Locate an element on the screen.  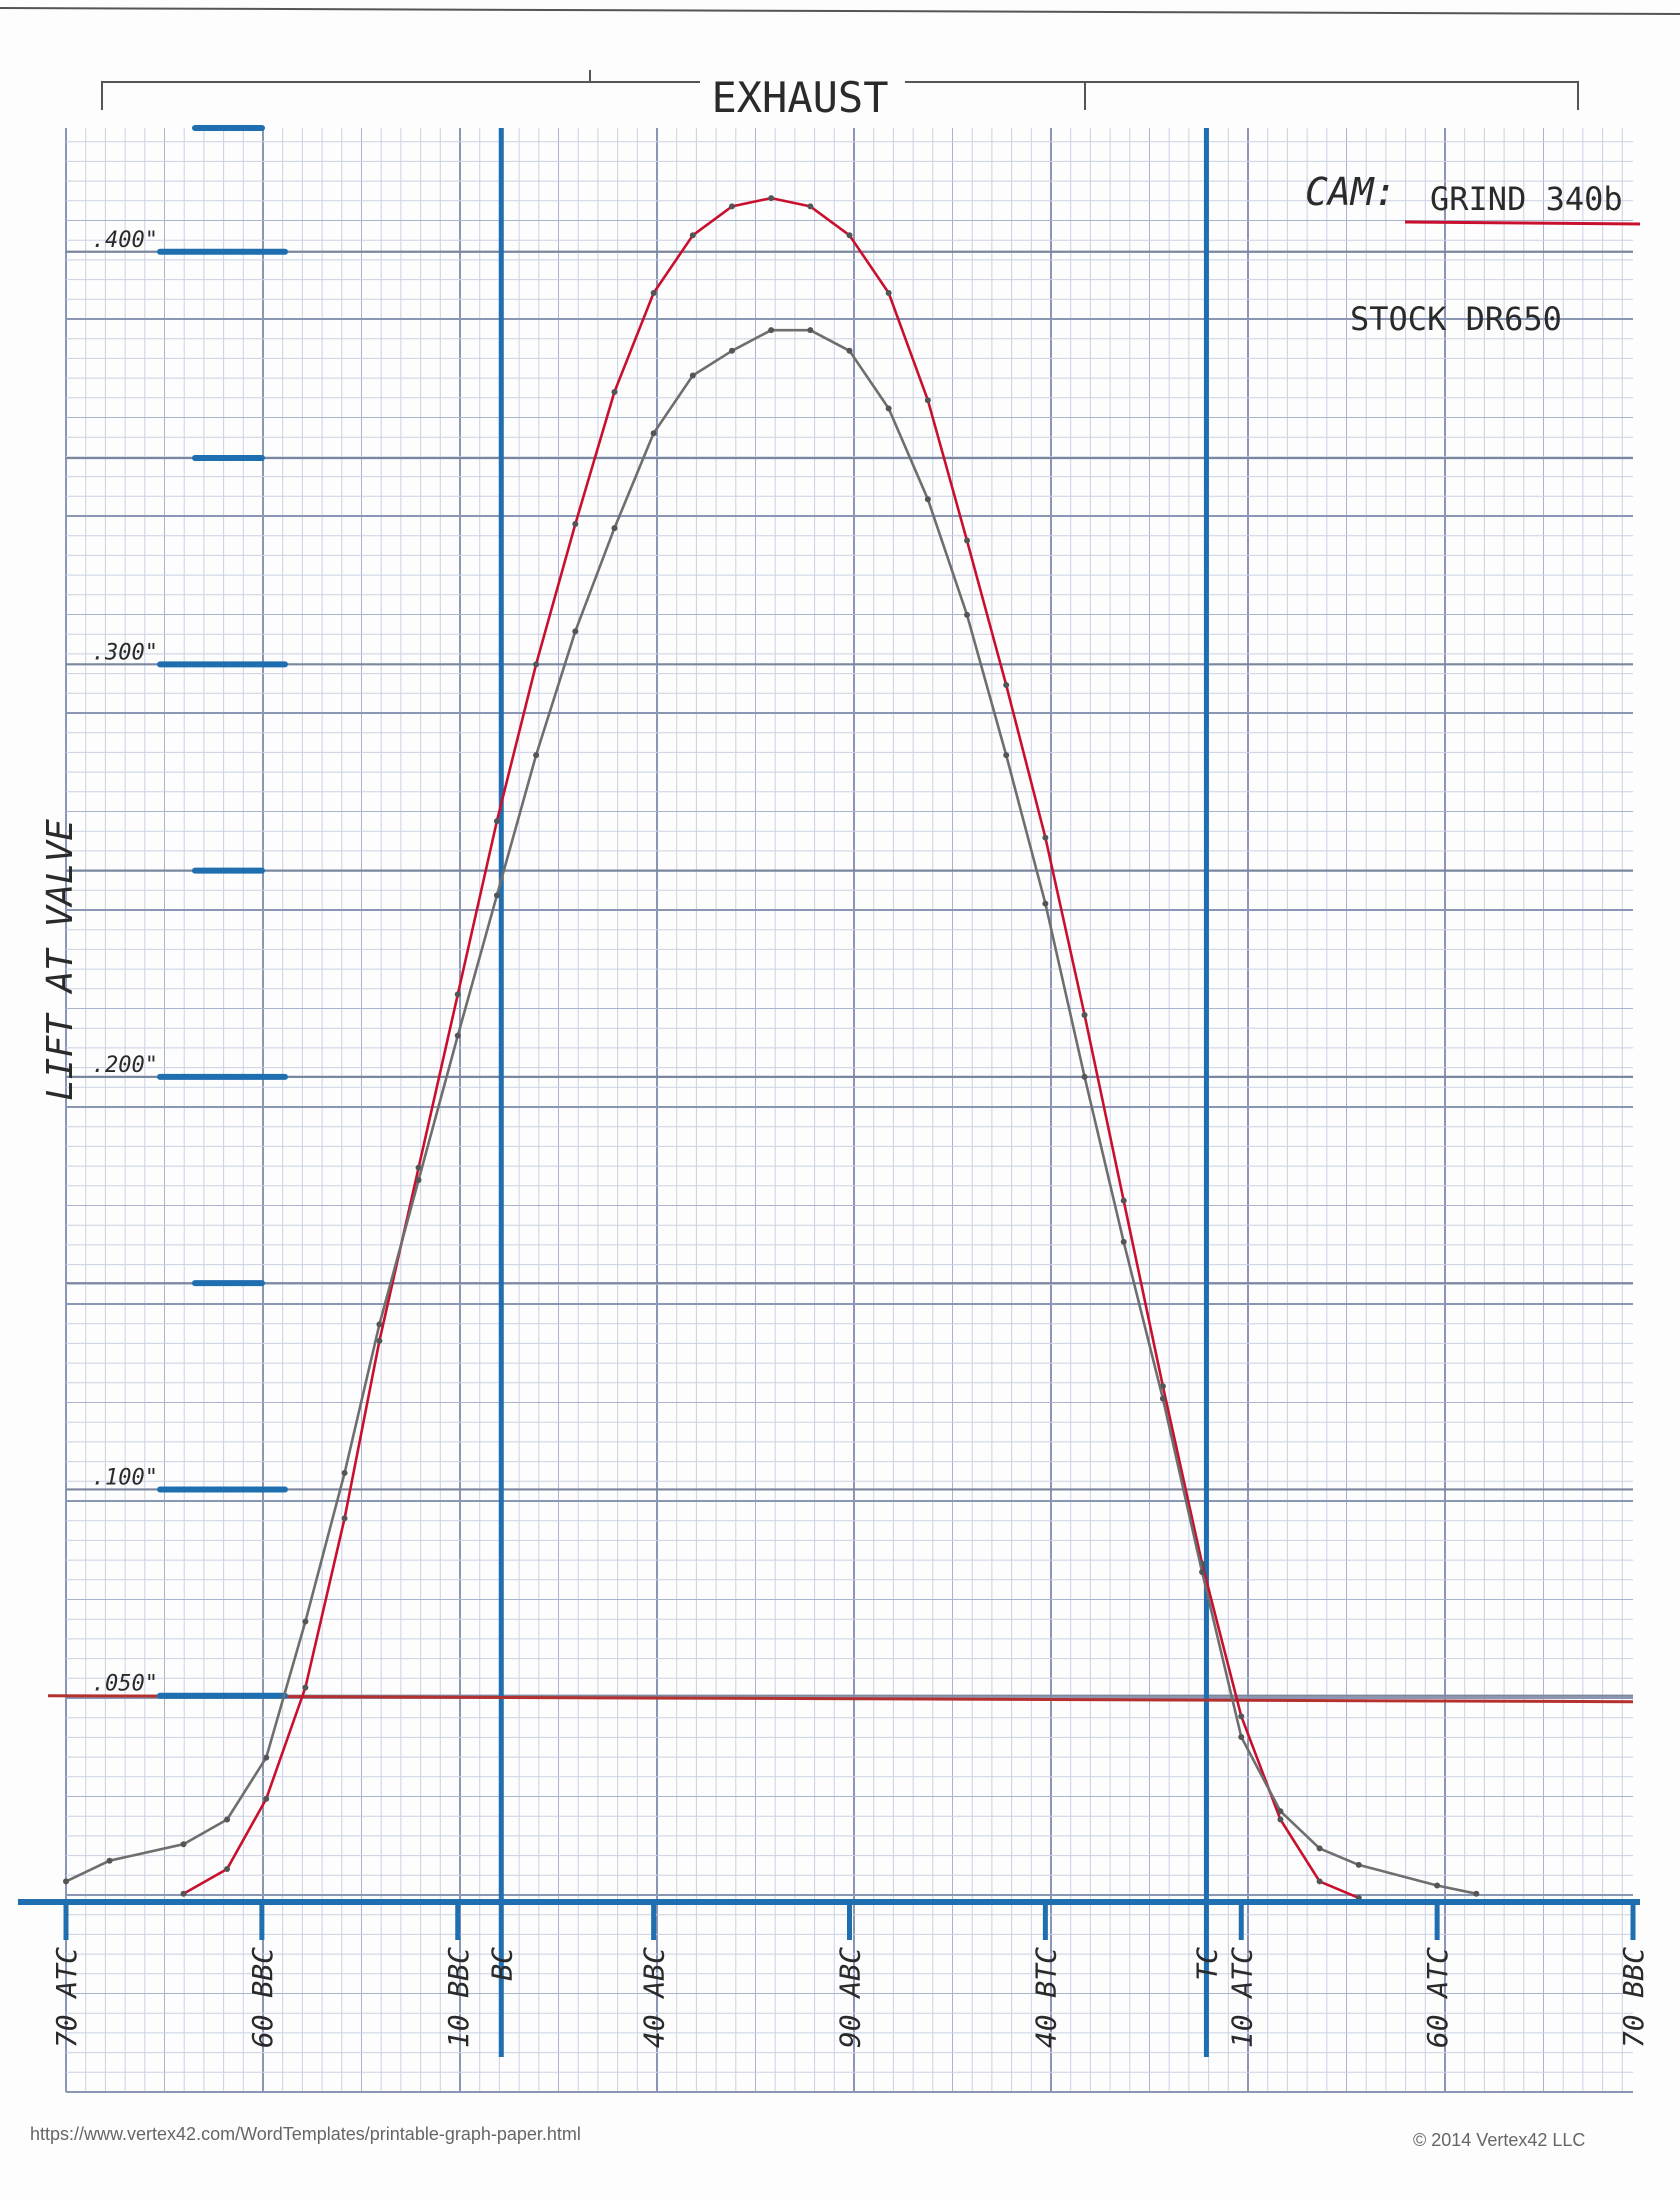
x-tick-label: 40 BTC is located at coordinates (1045, 1997).